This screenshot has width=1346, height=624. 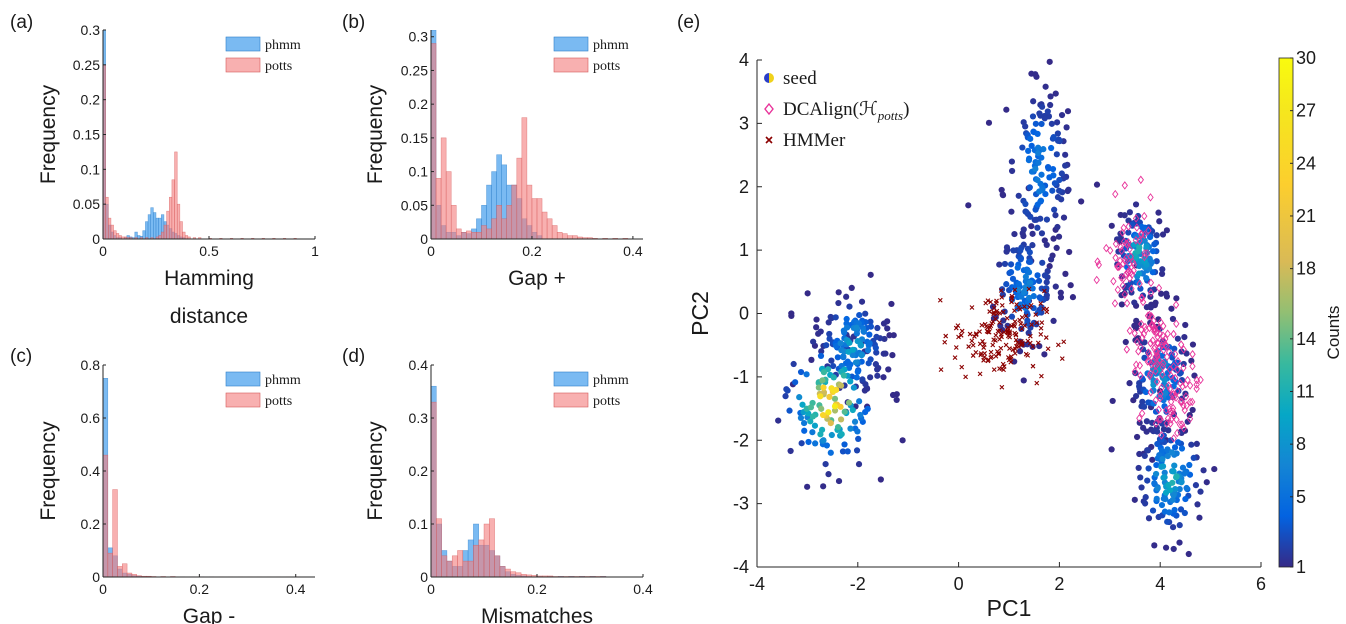 What do you see at coordinates (91, 365) in the screenshot?
I see `y-tick-label: 0.8` at bounding box center [91, 365].